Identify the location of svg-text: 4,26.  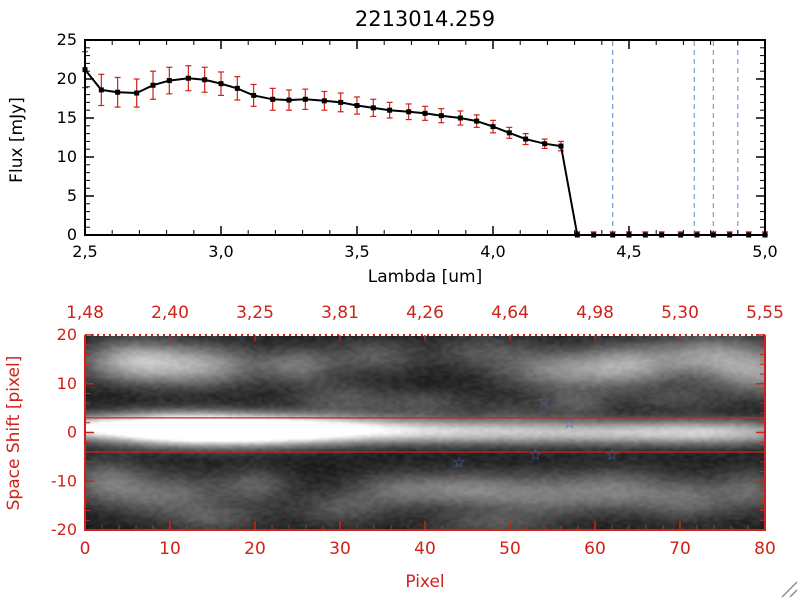
(425, 313).